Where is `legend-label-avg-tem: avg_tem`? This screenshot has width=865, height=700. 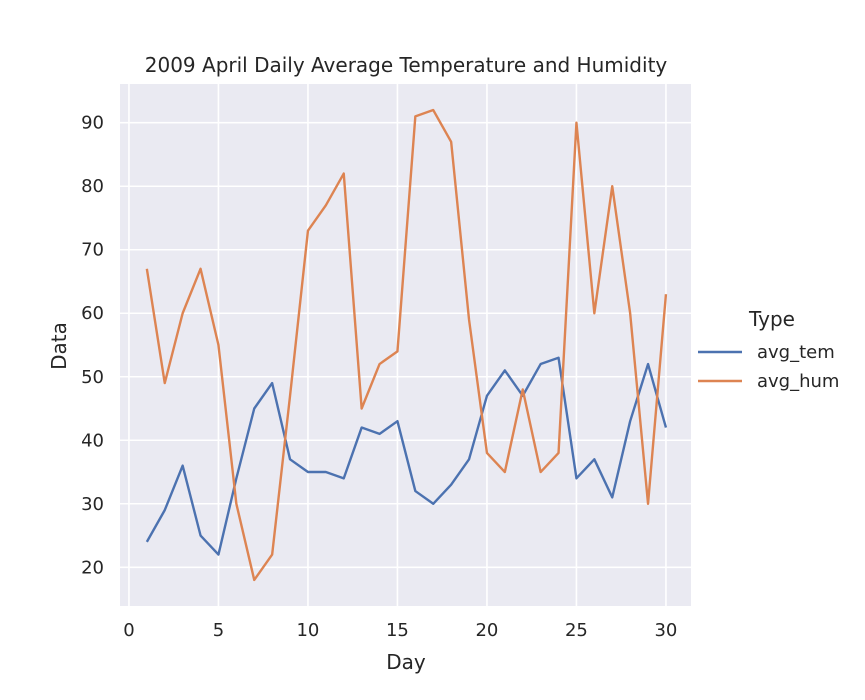 legend-label-avg-tem: avg_tem is located at coordinates (796, 352).